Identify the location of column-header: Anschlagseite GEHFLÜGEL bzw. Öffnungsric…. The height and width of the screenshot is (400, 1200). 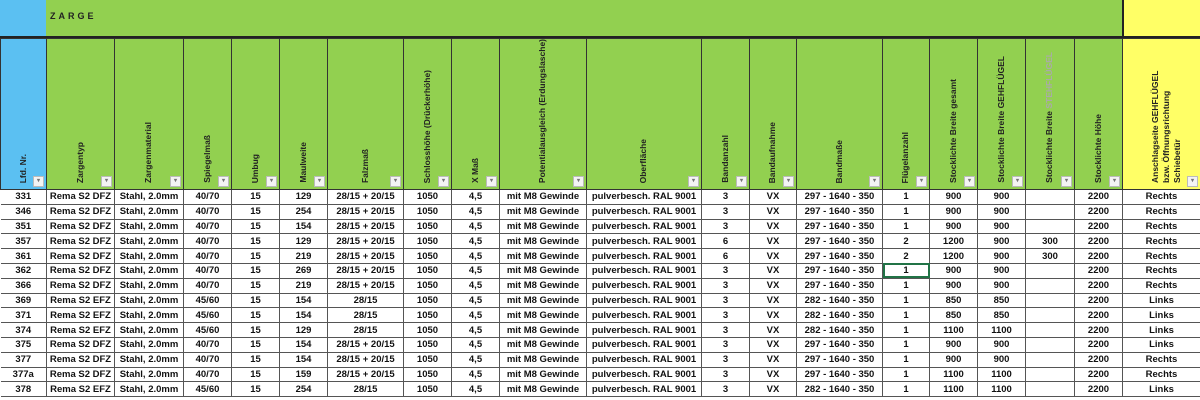
(1161, 114).